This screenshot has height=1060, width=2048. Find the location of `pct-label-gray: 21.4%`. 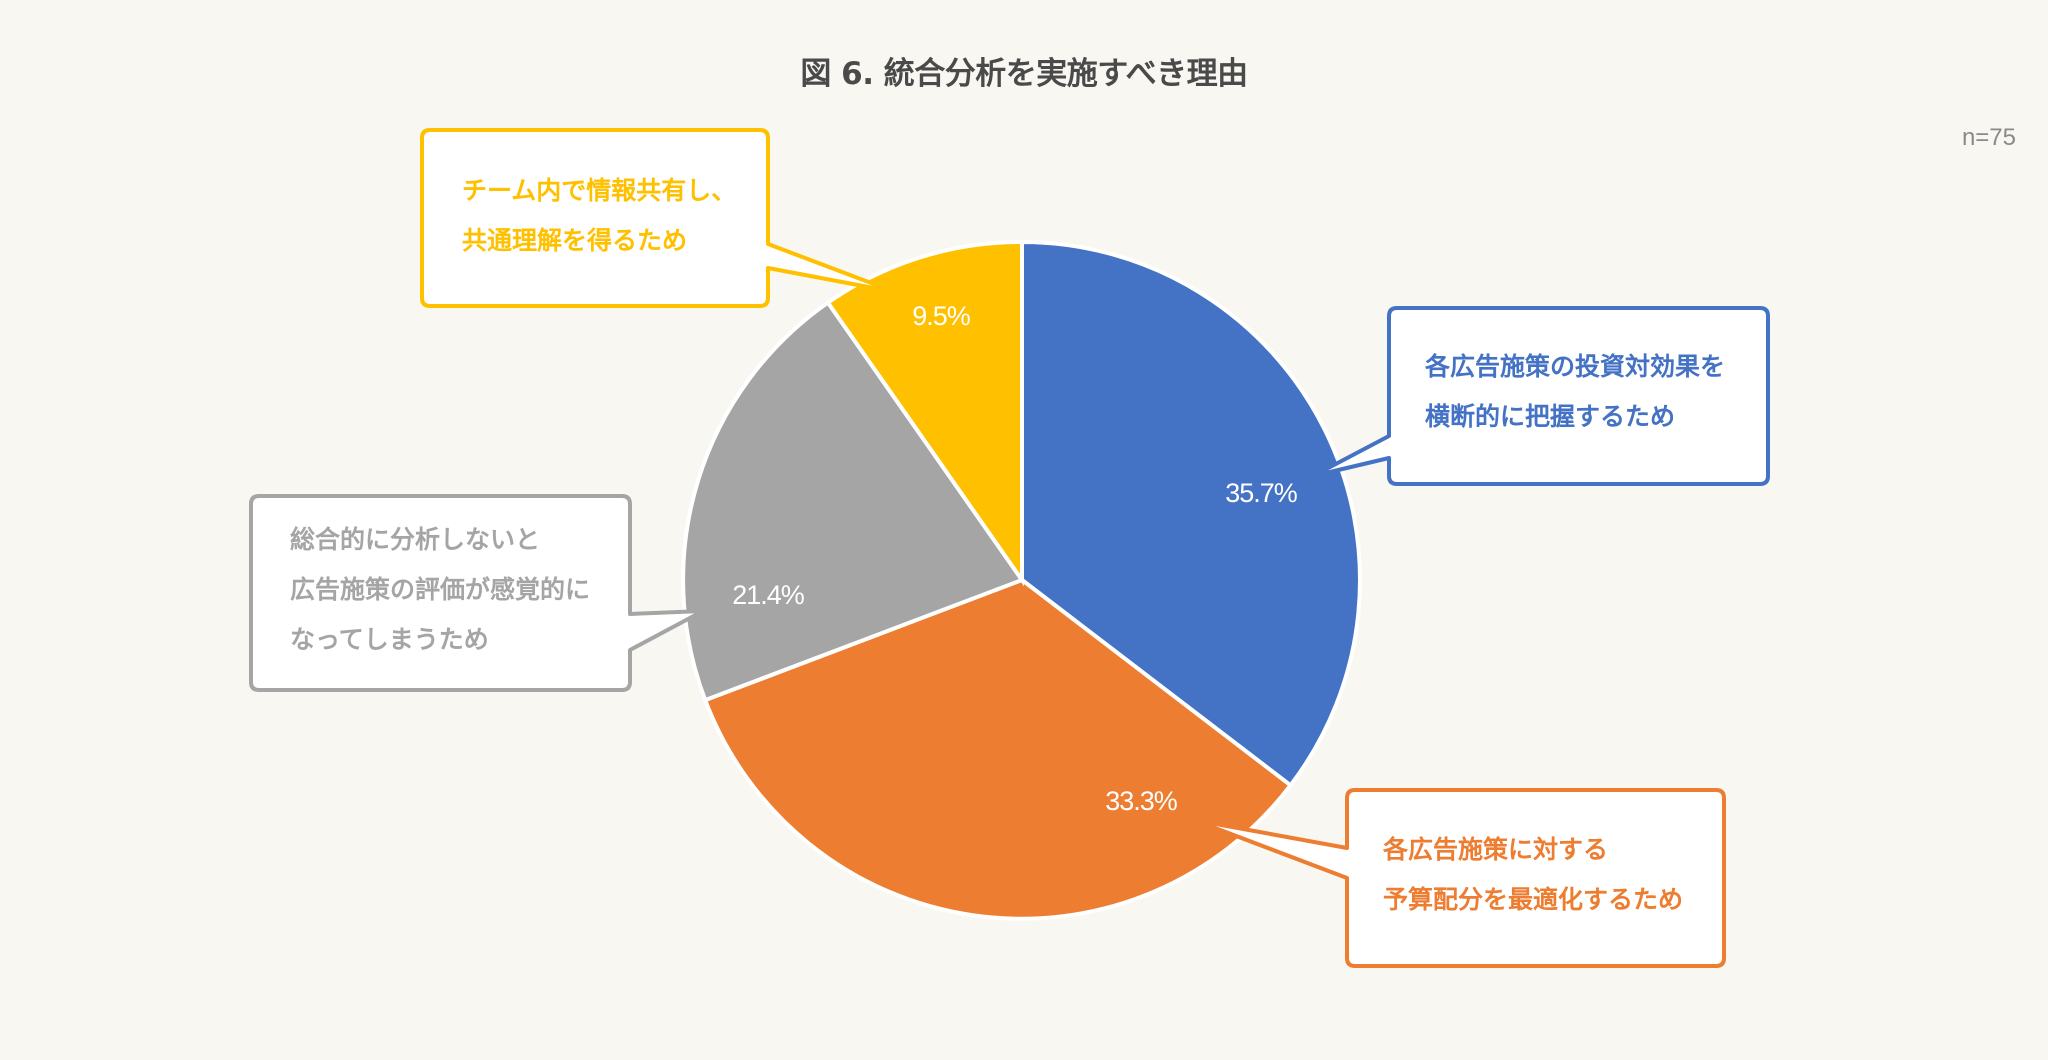

pct-label-gray: 21.4% is located at coordinates (768, 595).